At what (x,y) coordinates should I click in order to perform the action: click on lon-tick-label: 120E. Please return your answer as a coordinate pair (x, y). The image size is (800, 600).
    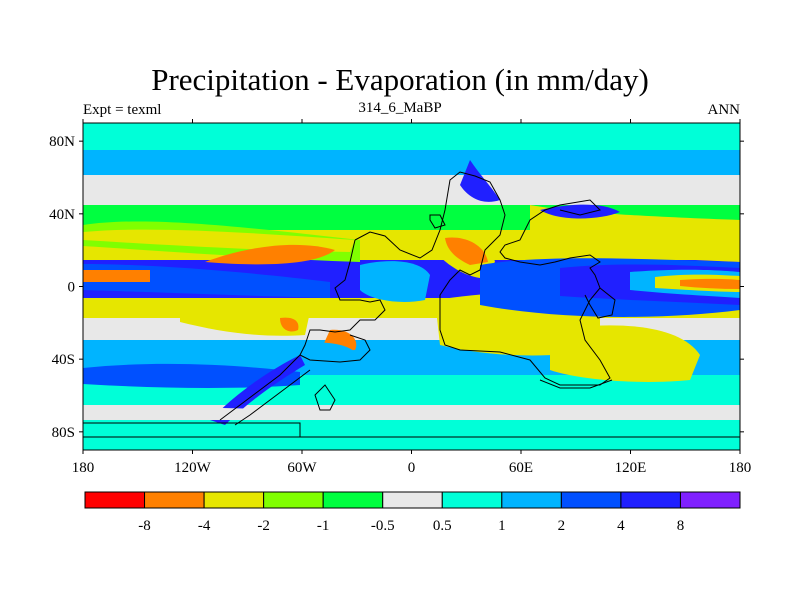
    Looking at the image, I should click on (631, 468).